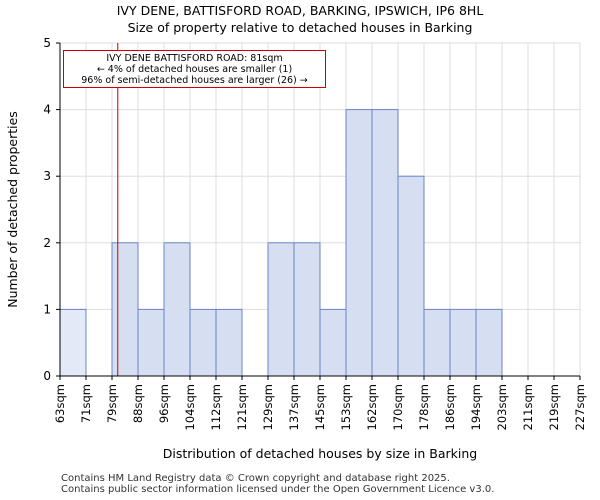 Image resolution: width=600 pixels, height=500 pixels. What do you see at coordinates (47, 376) in the screenshot?
I see `y-tick-label: 0` at bounding box center [47, 376].